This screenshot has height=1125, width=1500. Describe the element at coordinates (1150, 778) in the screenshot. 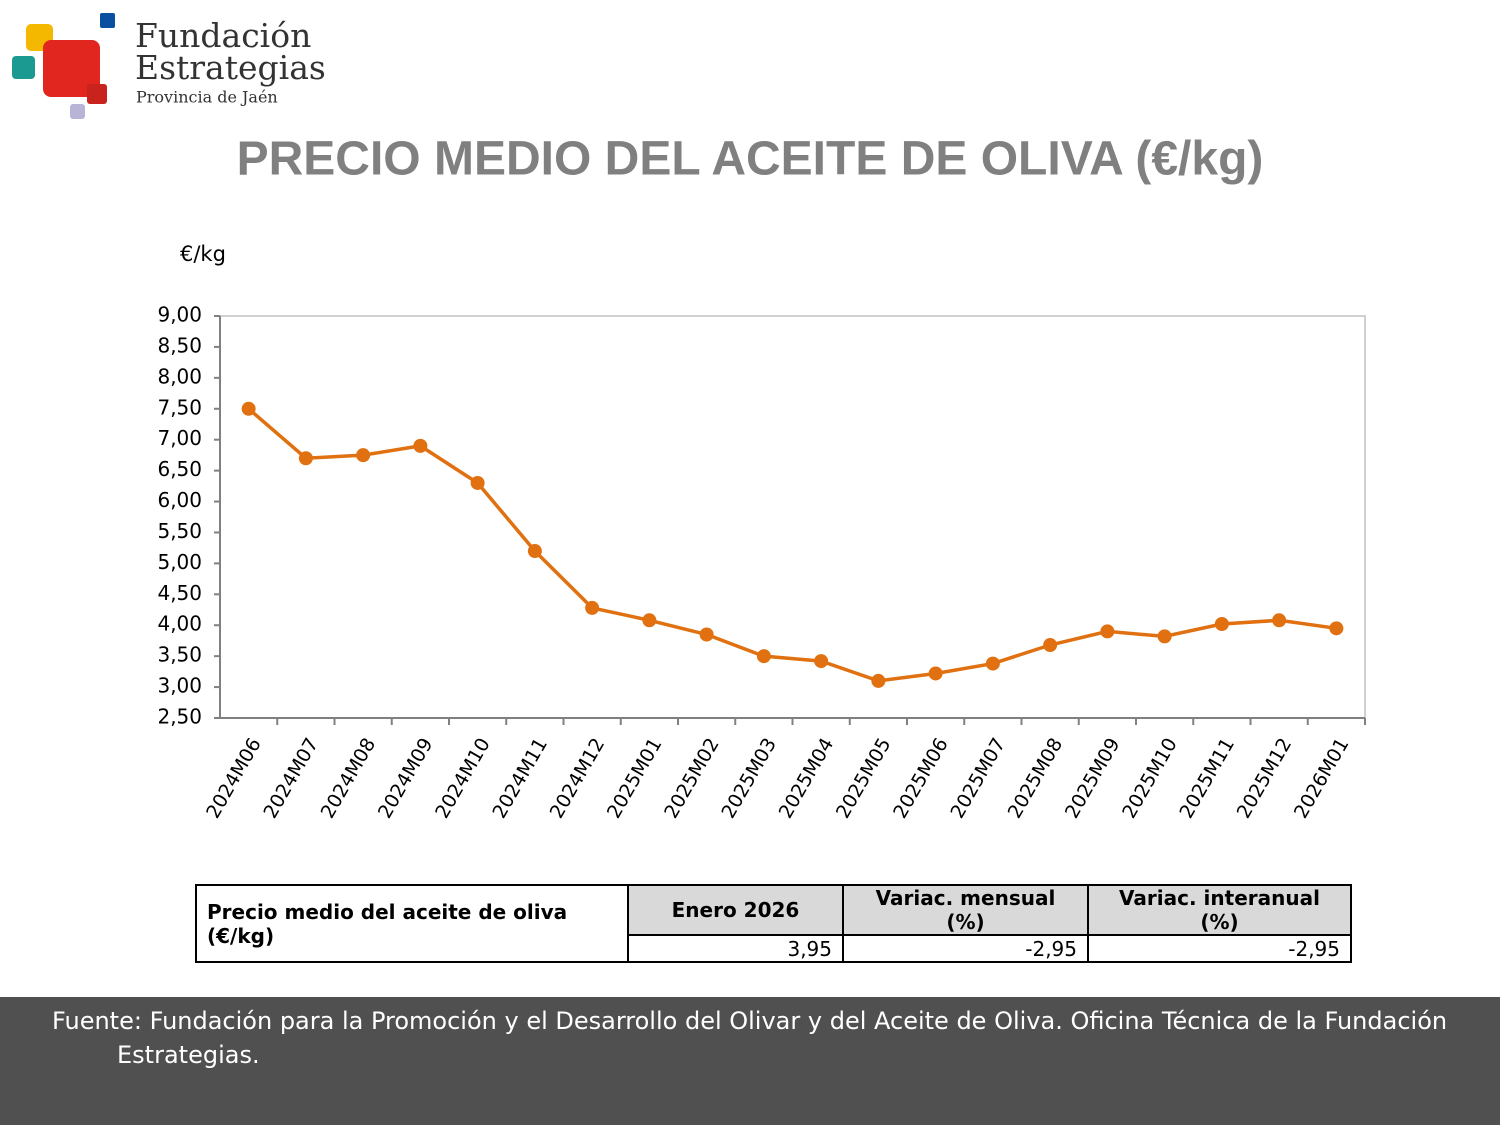

I see `x-tick-label: 2025M10` at that location.